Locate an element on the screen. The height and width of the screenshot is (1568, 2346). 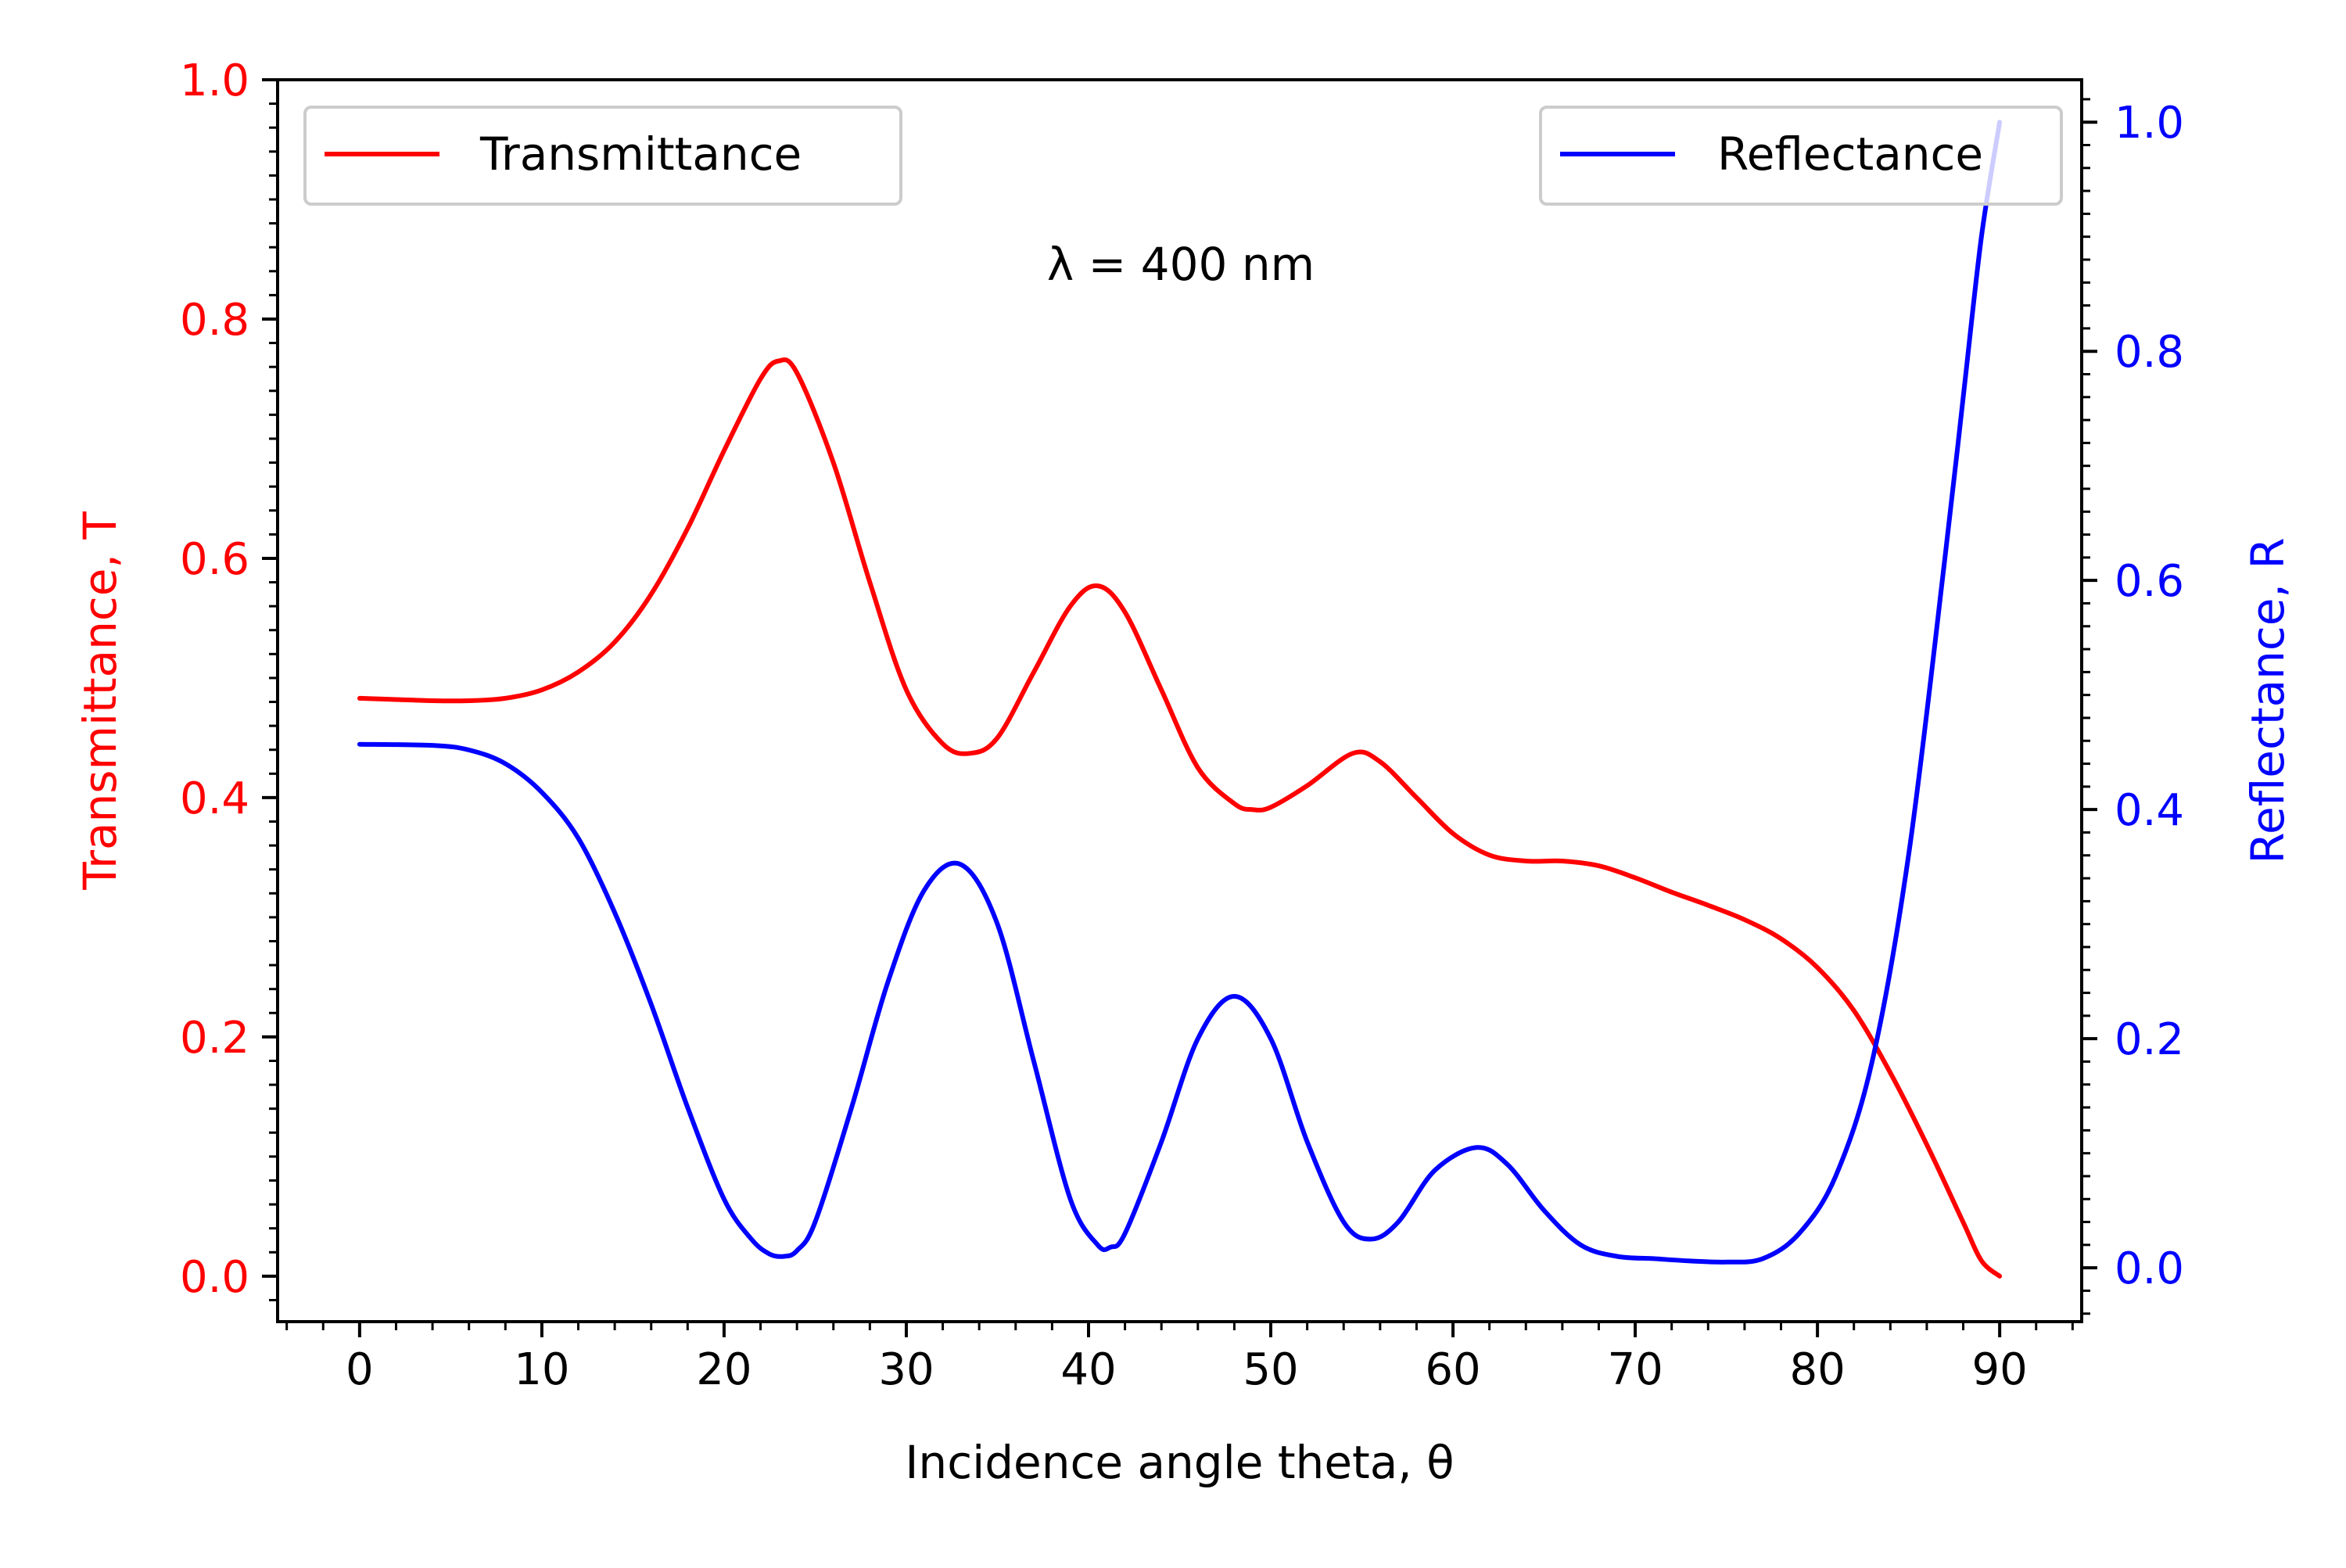
legend-reflectance-box is located at coordinates (1801, 156).